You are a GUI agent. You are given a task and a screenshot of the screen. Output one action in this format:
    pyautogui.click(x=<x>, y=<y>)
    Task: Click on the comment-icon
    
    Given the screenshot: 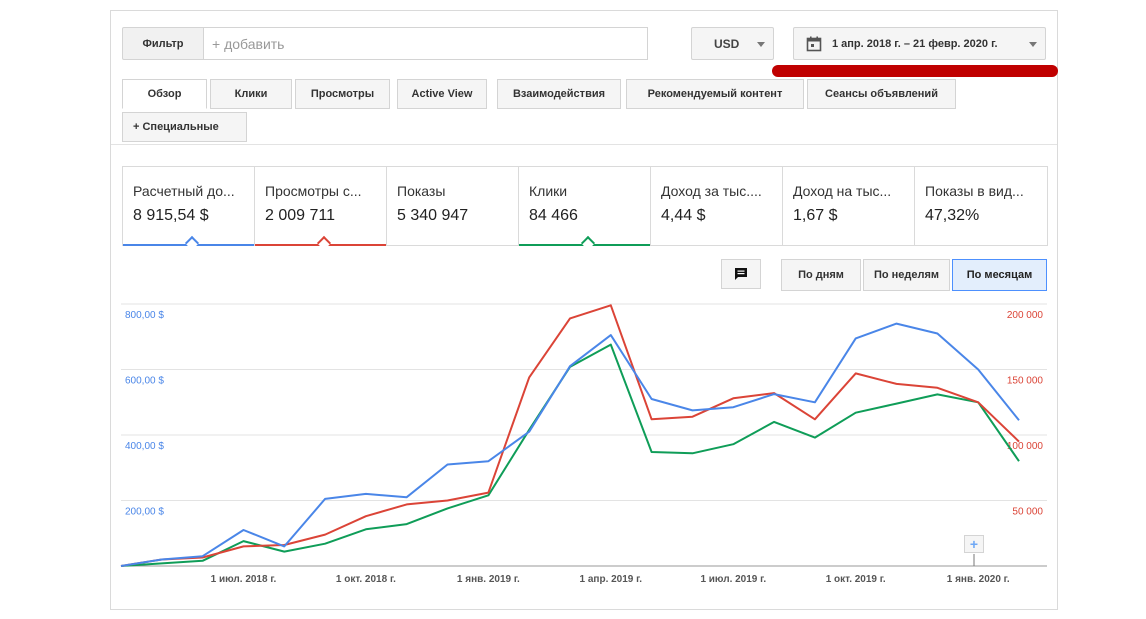 What is the action you would take?
    pyautogui.click(x=741, y=274)
    